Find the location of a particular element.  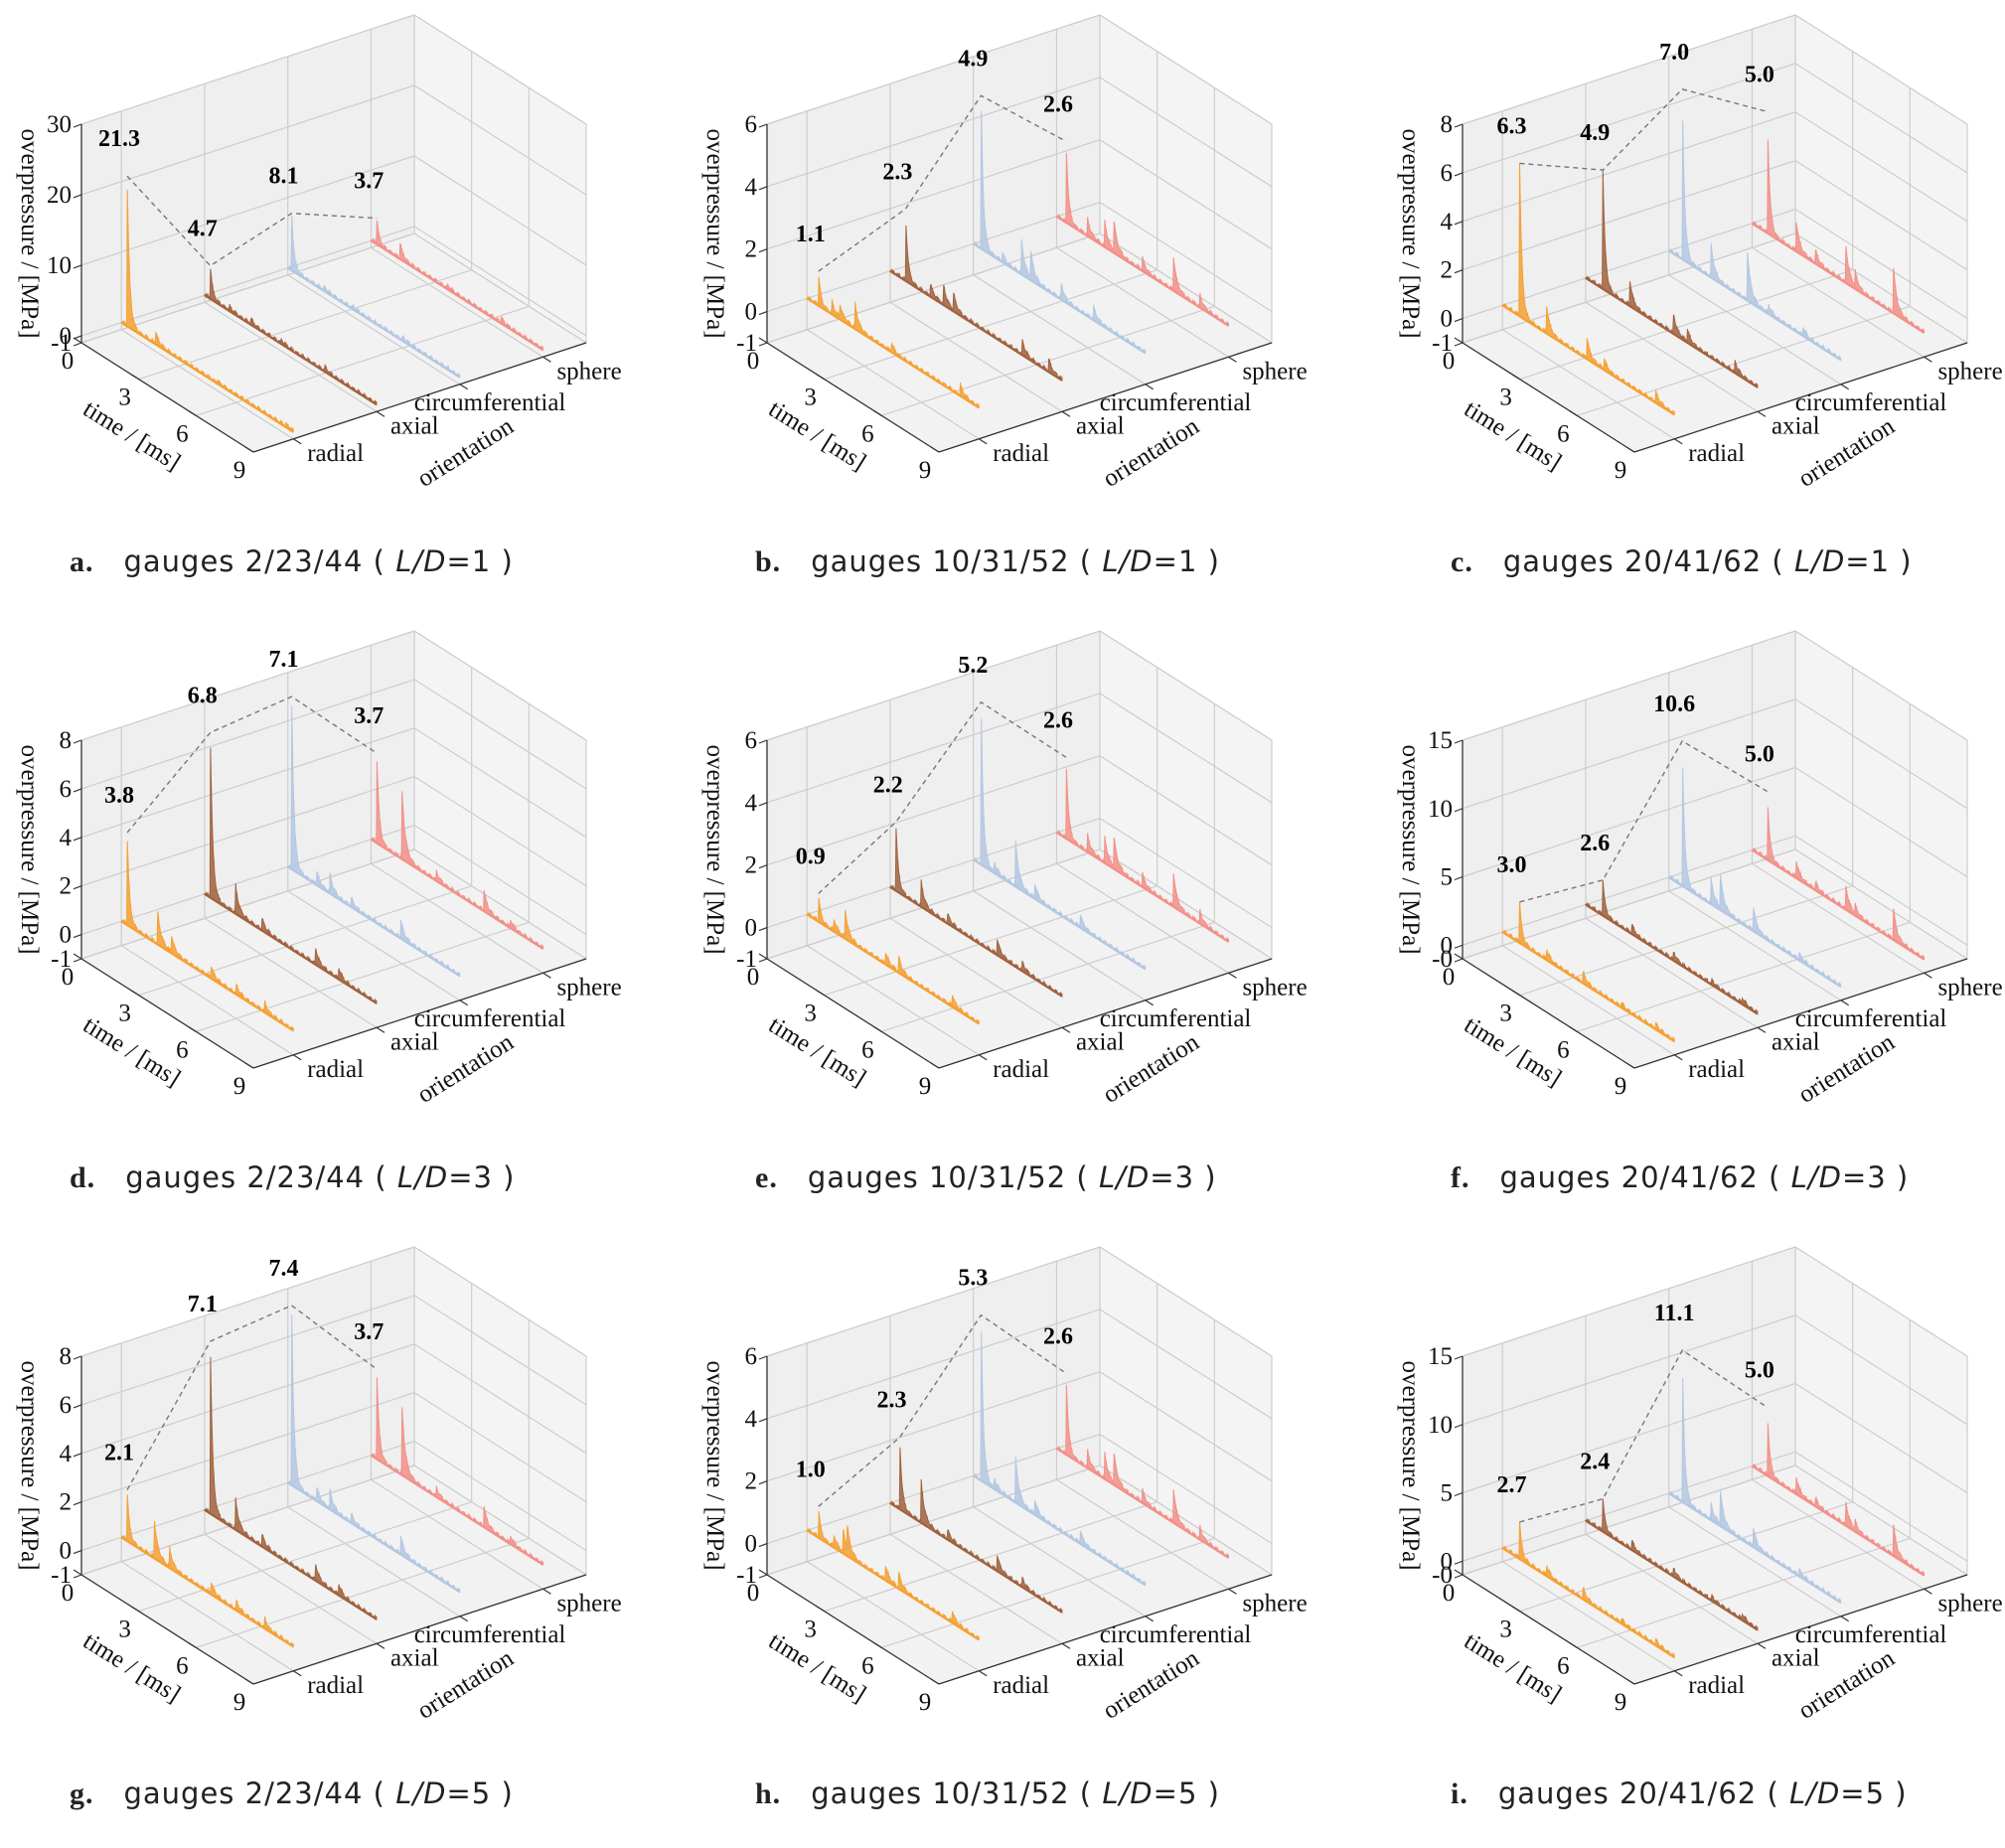

panel-caption-h: h. gauges 10/31/52 ( L/D=5 ) is located at coordinates (1038, 1801).